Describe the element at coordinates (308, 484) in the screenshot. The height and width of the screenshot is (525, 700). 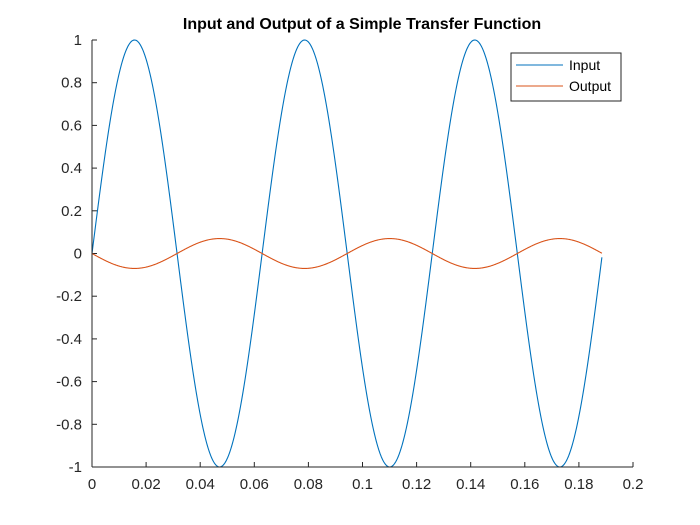
I see `x-tick-label: 0.08` at that location.